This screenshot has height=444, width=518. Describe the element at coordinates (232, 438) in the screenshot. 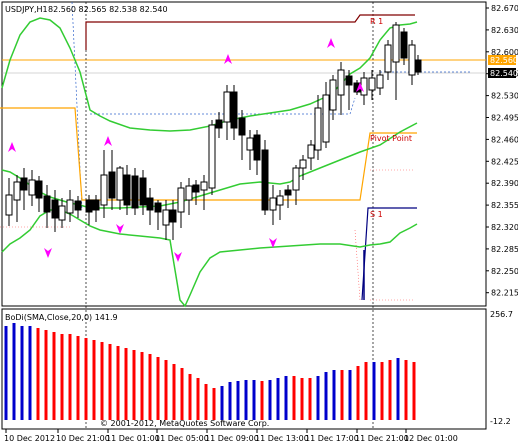

I see `time-tick-label: 11 Dec 09:00` at that location.